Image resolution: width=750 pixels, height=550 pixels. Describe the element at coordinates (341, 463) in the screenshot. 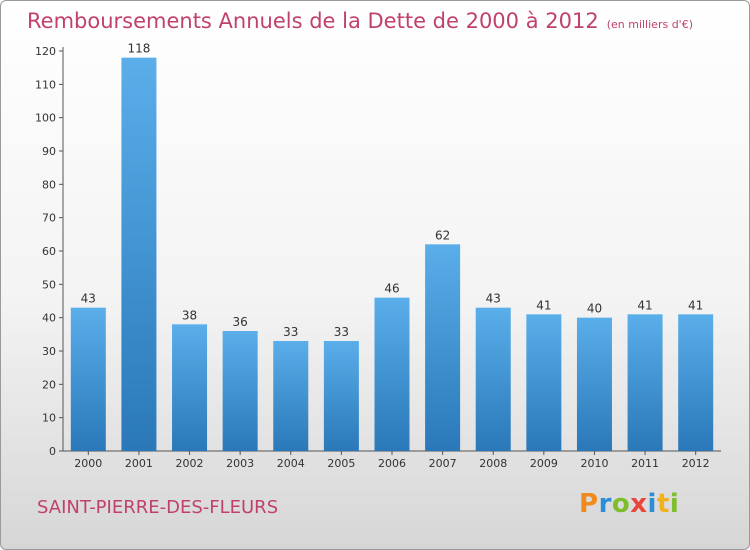

I see `x-tick-label: 2005` at that location.